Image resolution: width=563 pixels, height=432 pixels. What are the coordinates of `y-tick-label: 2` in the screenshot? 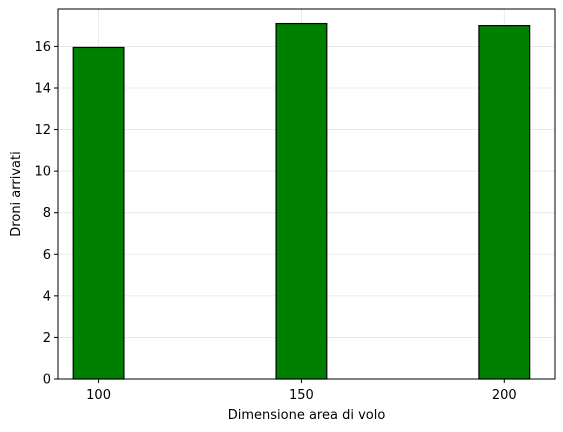 It's located at (47, 338).